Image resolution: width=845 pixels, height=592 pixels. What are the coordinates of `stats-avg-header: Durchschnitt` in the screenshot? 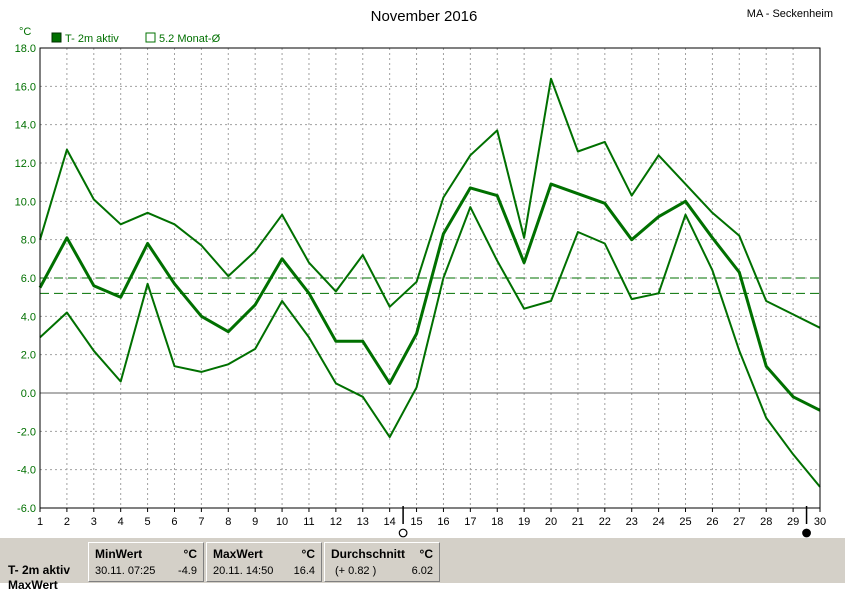 It's located at (368, 554).